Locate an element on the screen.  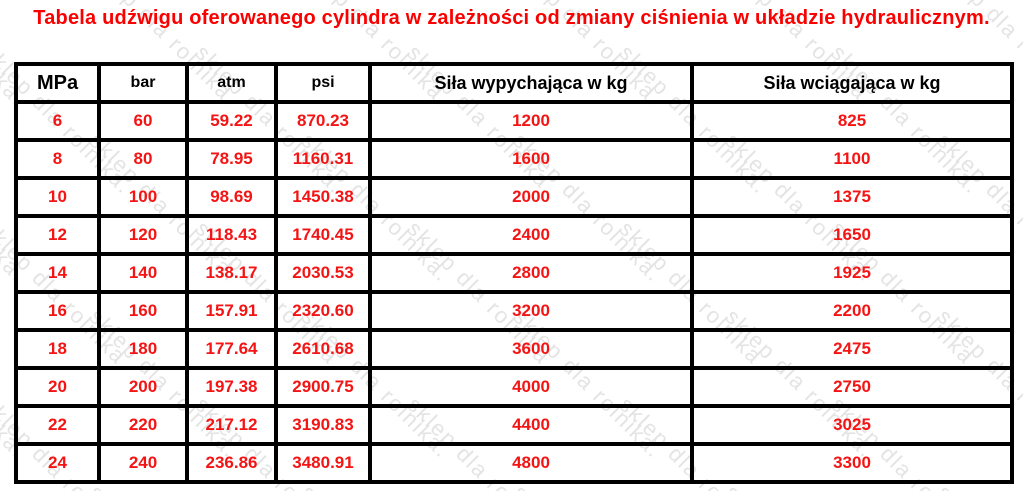
table-cell: 138.17 is located at coordinates (231, 273).